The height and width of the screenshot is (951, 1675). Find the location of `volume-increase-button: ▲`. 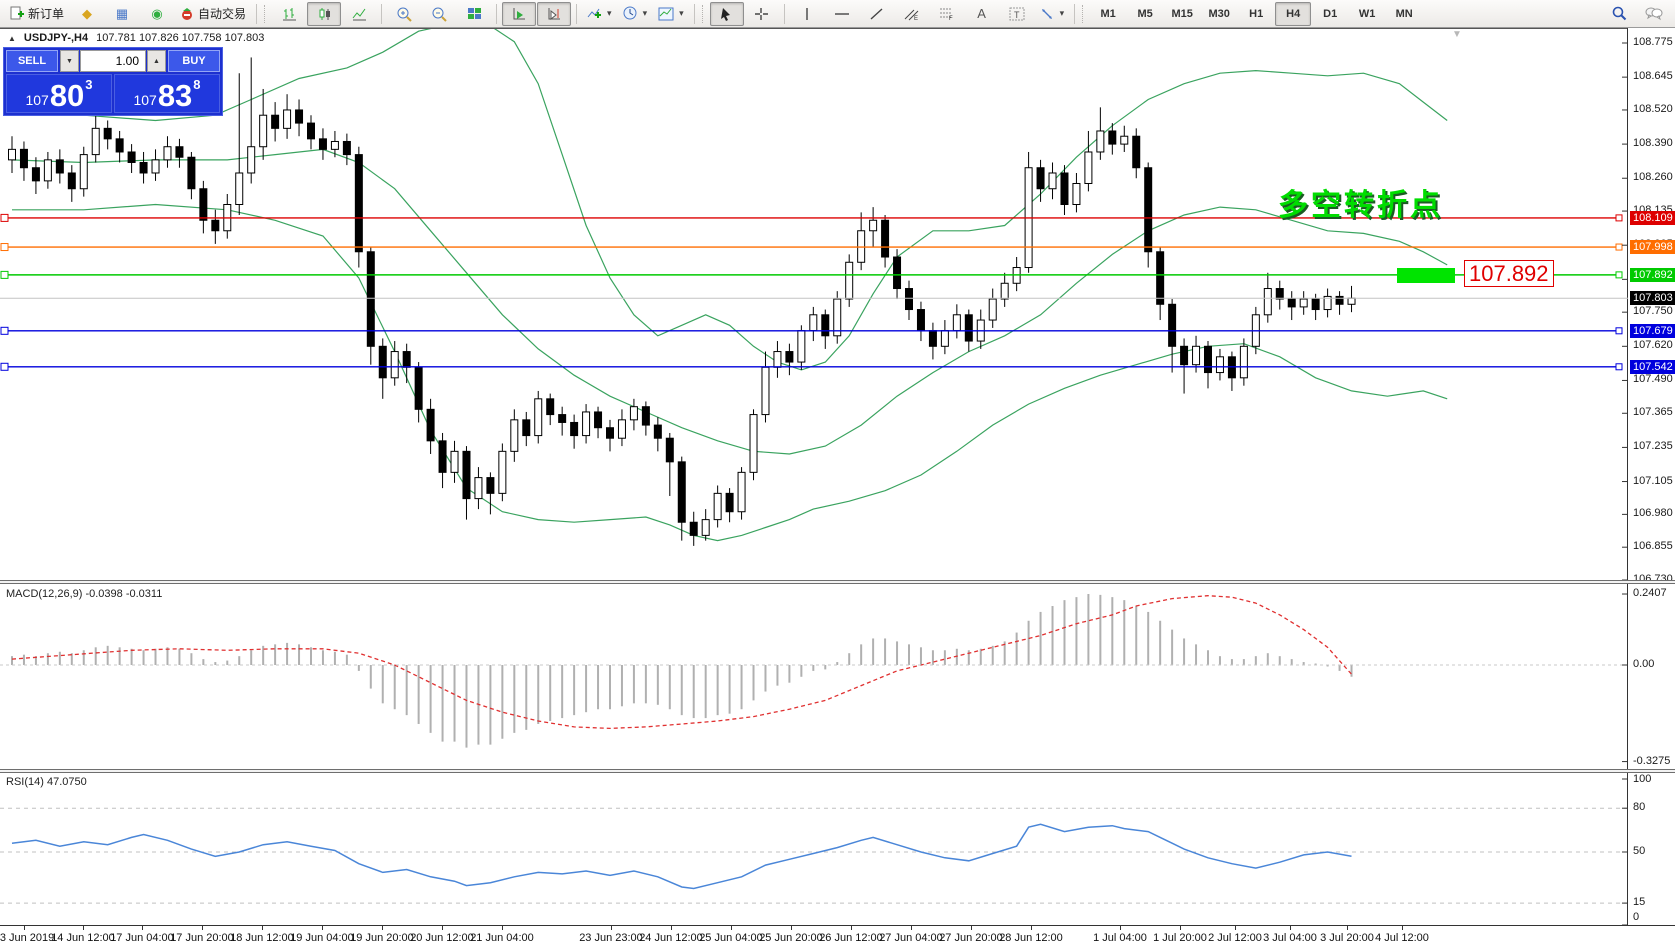

volume-increase-button: ▲ is located at coordinates (156, 61).